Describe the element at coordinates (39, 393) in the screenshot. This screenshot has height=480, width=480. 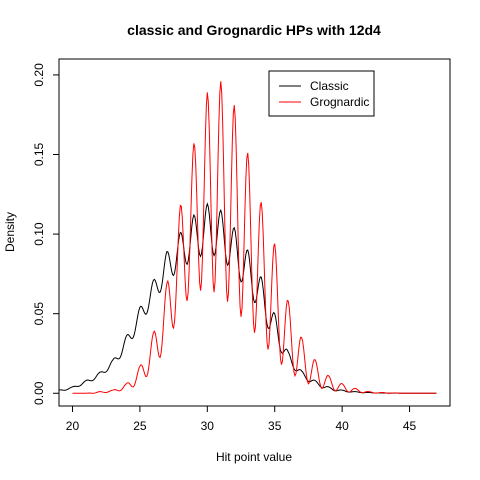
I see `y-tick-label: 0.00` at that location.